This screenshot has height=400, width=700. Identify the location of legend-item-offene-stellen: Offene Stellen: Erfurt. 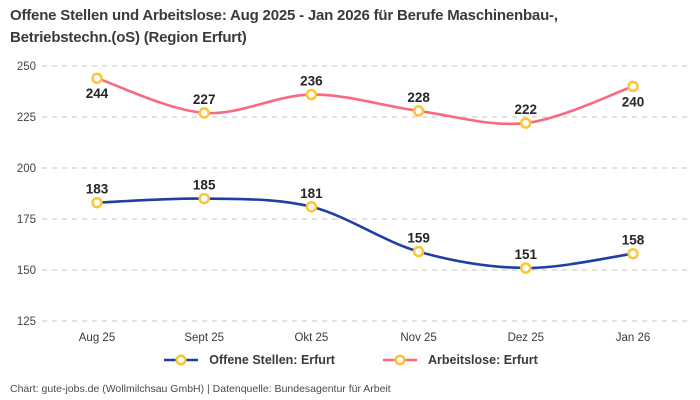
(248, 360).